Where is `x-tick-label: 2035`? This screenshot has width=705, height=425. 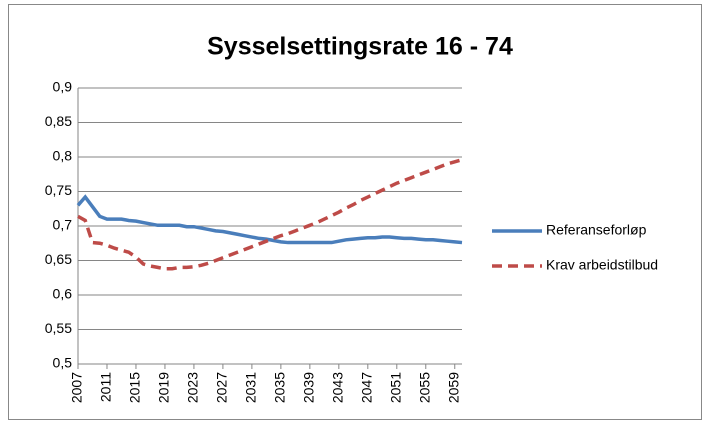
x-tick-label: 2035 is located at coordinates (280, 387).